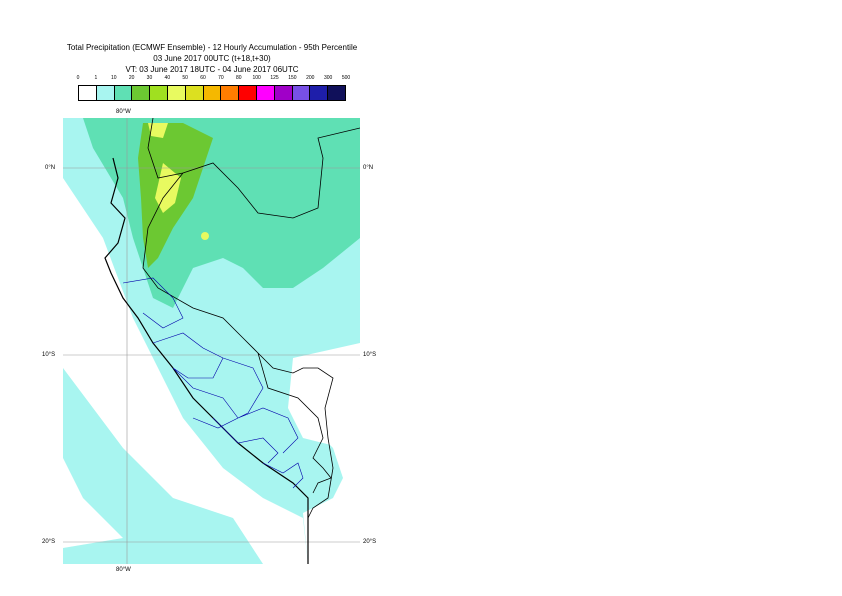  I want to click on map-base-time: 03 June 2017 00UTC (t+18,t+30), so click(212, 58).